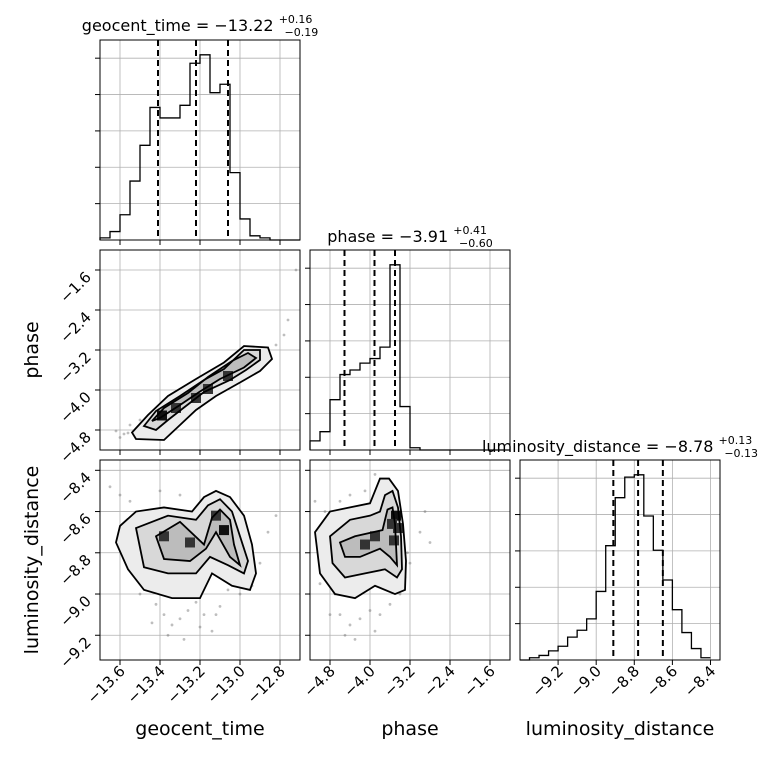 This screenshot has width=760, height=760. What do you see at coordinates (199, 729) in the screenshot?
I see `x-axis-label-geocent-time: geocent_time` at bounding box center [199, 729].